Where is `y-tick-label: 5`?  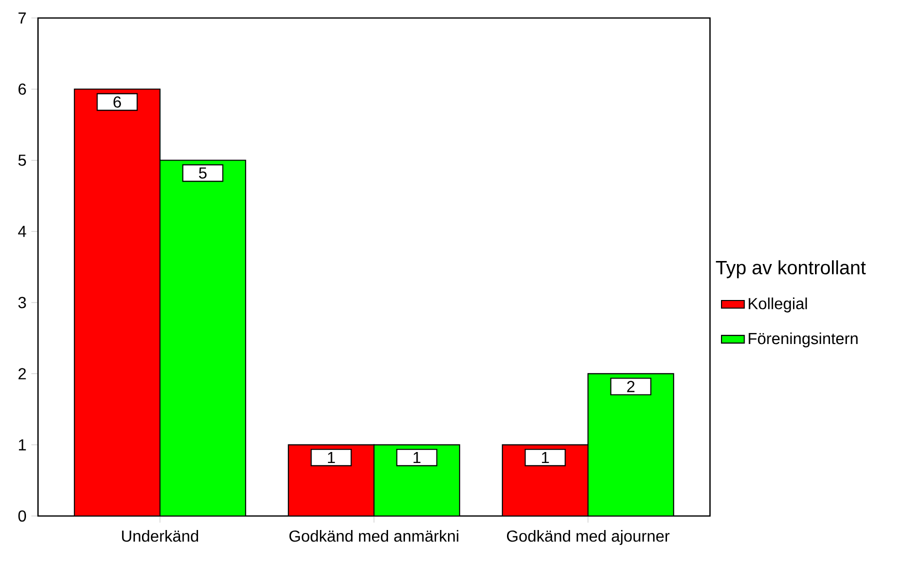 y-tick-label: 5 is located at coordinates (22, 160).